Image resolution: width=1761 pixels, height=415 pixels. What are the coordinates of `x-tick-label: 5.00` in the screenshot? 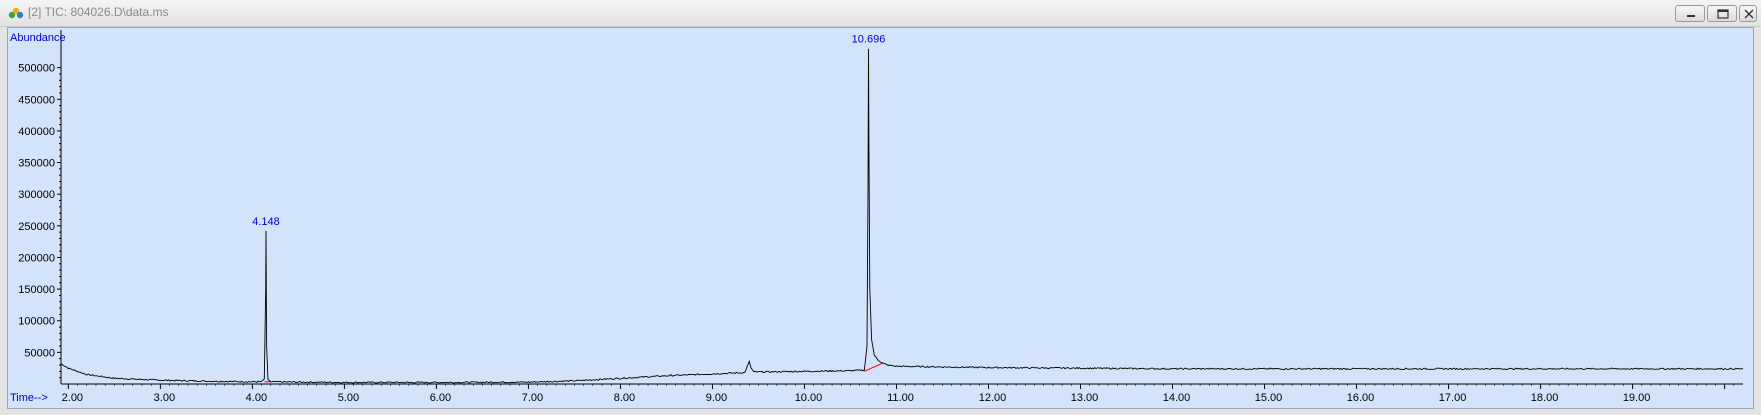 It's located at (348, 398).